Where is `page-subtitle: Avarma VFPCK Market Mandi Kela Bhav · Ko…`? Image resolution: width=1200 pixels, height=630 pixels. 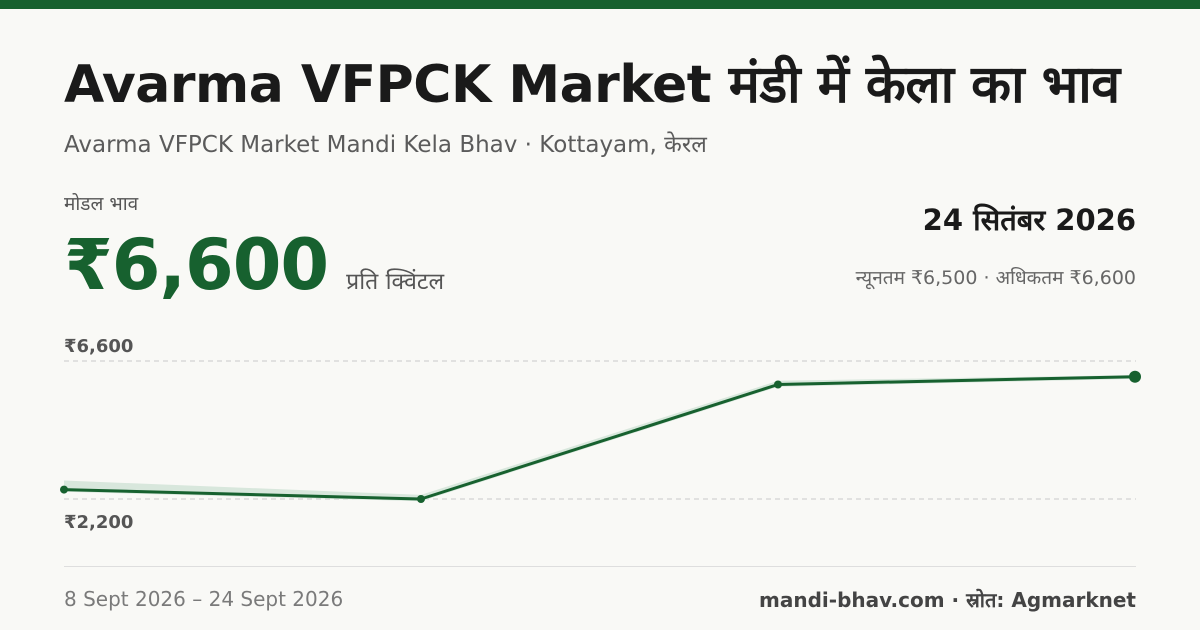 page-subtitle: Avarma VFPCK Market Mandi Kela Bhav · Ko… is located at coordinates (385, 145).